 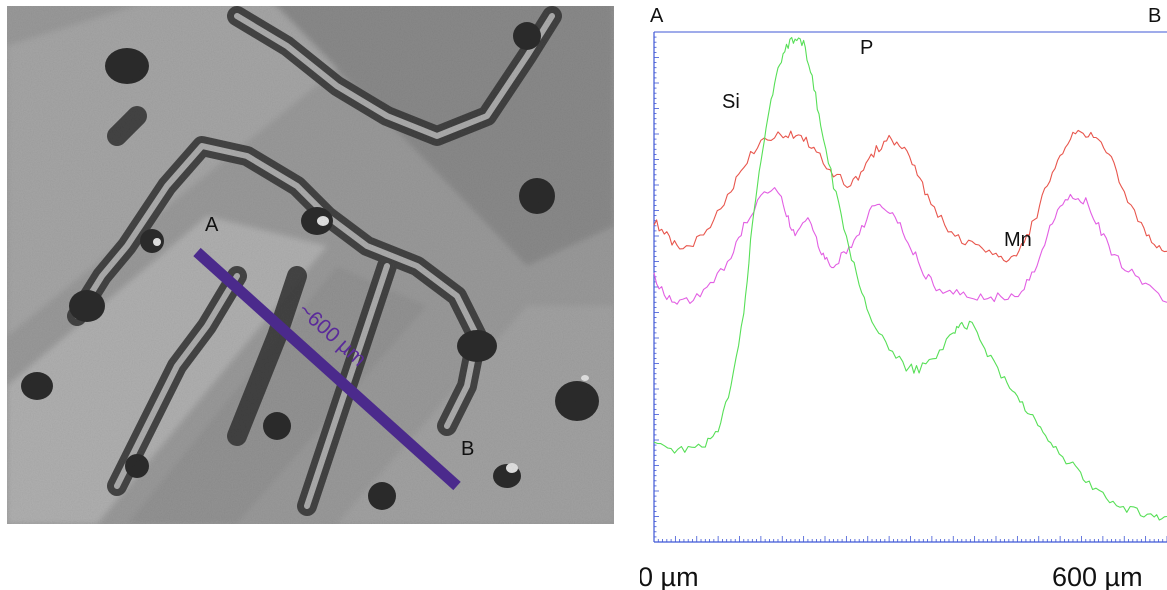 What do you see at coordinates (910, 539) in the screenshot?
I see `x-axis-ticks` at bounding box center [910, 539].